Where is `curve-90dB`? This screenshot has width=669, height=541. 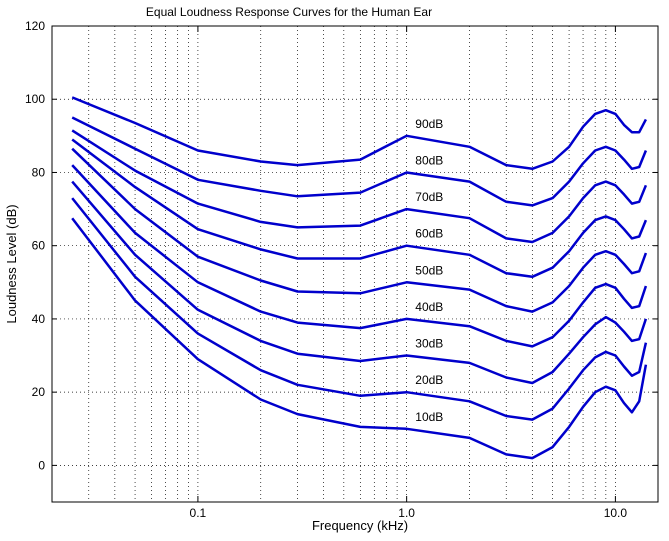
curve-90dB is located at coordinates (359, 133).